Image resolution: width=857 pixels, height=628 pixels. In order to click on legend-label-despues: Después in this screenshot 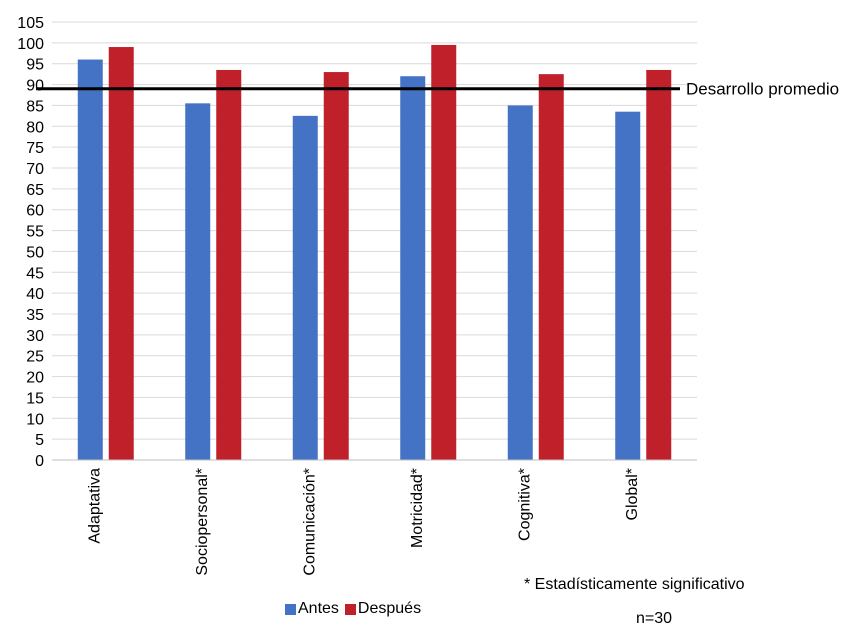, I will do `click(389, 608)`.